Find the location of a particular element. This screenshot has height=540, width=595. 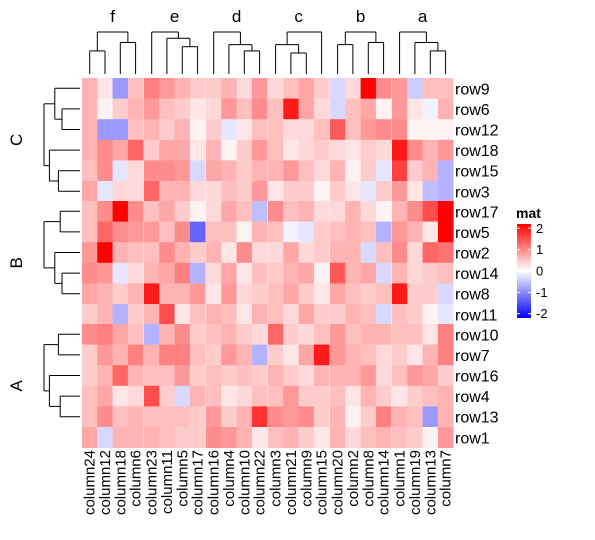

row-label: row8 is located at coordinates (472, 295).